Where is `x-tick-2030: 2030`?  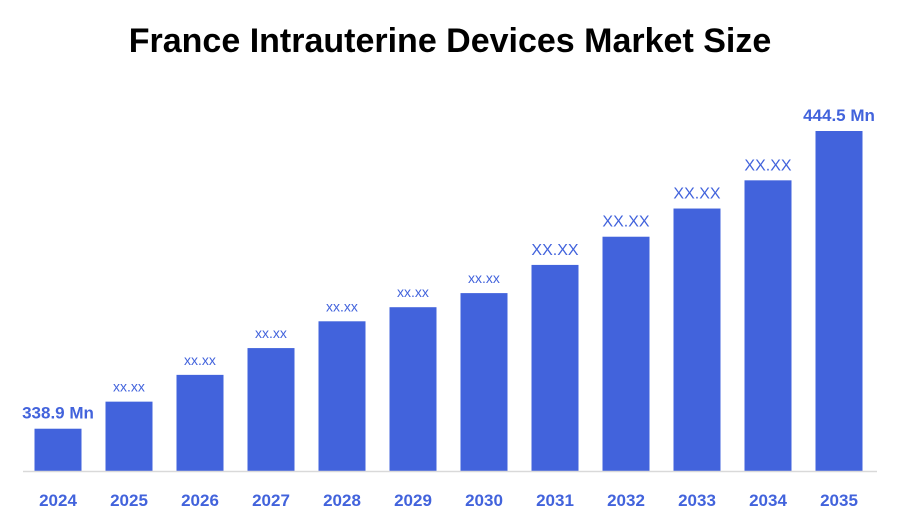 x-tick-2030: 2030 is located at coordinates (484, 500).